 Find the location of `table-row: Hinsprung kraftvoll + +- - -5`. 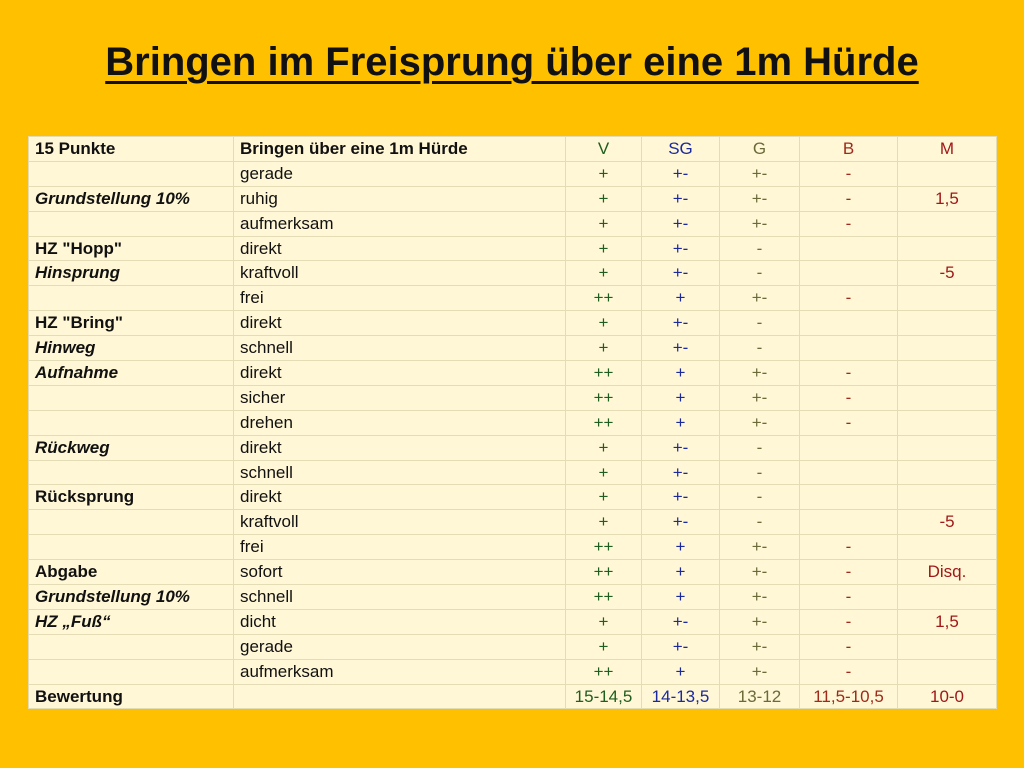

table-row: Hinsprung kraftvoll + +- - -5 is located at coordinates (512, 273).